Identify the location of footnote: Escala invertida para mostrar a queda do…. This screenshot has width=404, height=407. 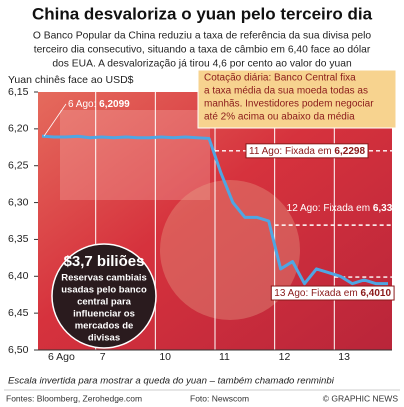
(171, 381).